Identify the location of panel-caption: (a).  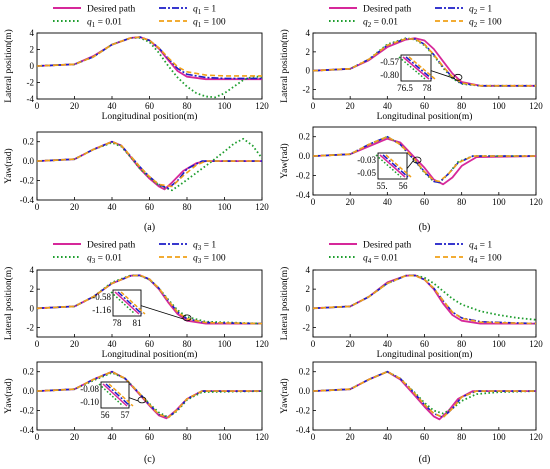
(149, 227).